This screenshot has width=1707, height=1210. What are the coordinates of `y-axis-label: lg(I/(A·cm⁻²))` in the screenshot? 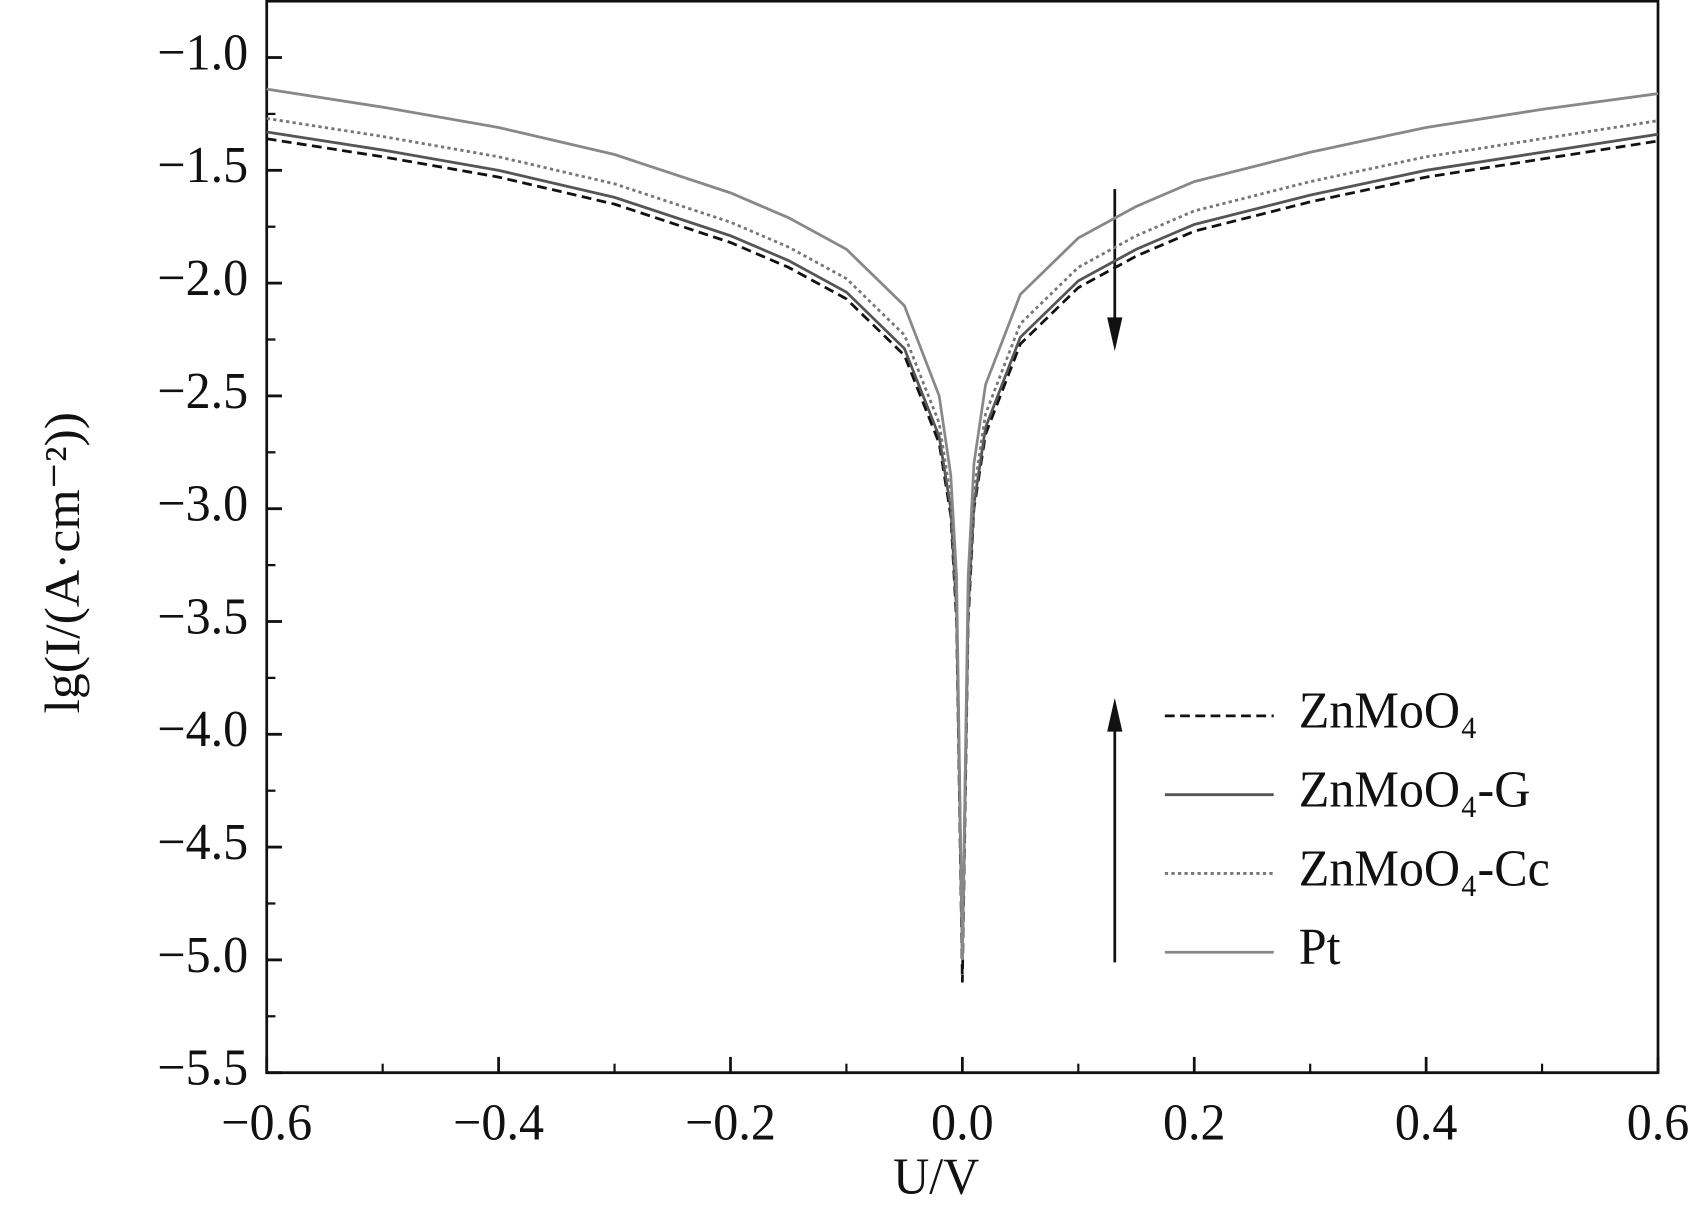 It's located at (63, 563).